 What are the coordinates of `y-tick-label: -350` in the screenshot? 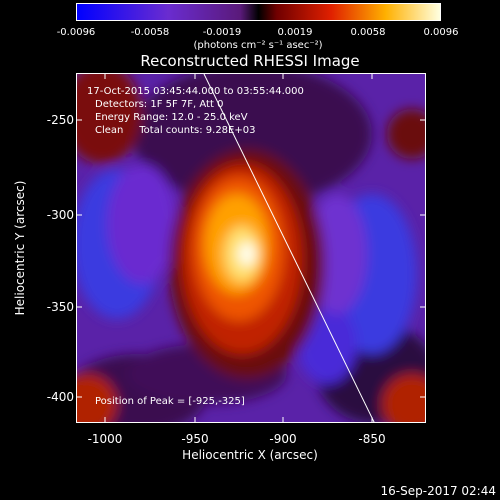 It's located at (60, 307).